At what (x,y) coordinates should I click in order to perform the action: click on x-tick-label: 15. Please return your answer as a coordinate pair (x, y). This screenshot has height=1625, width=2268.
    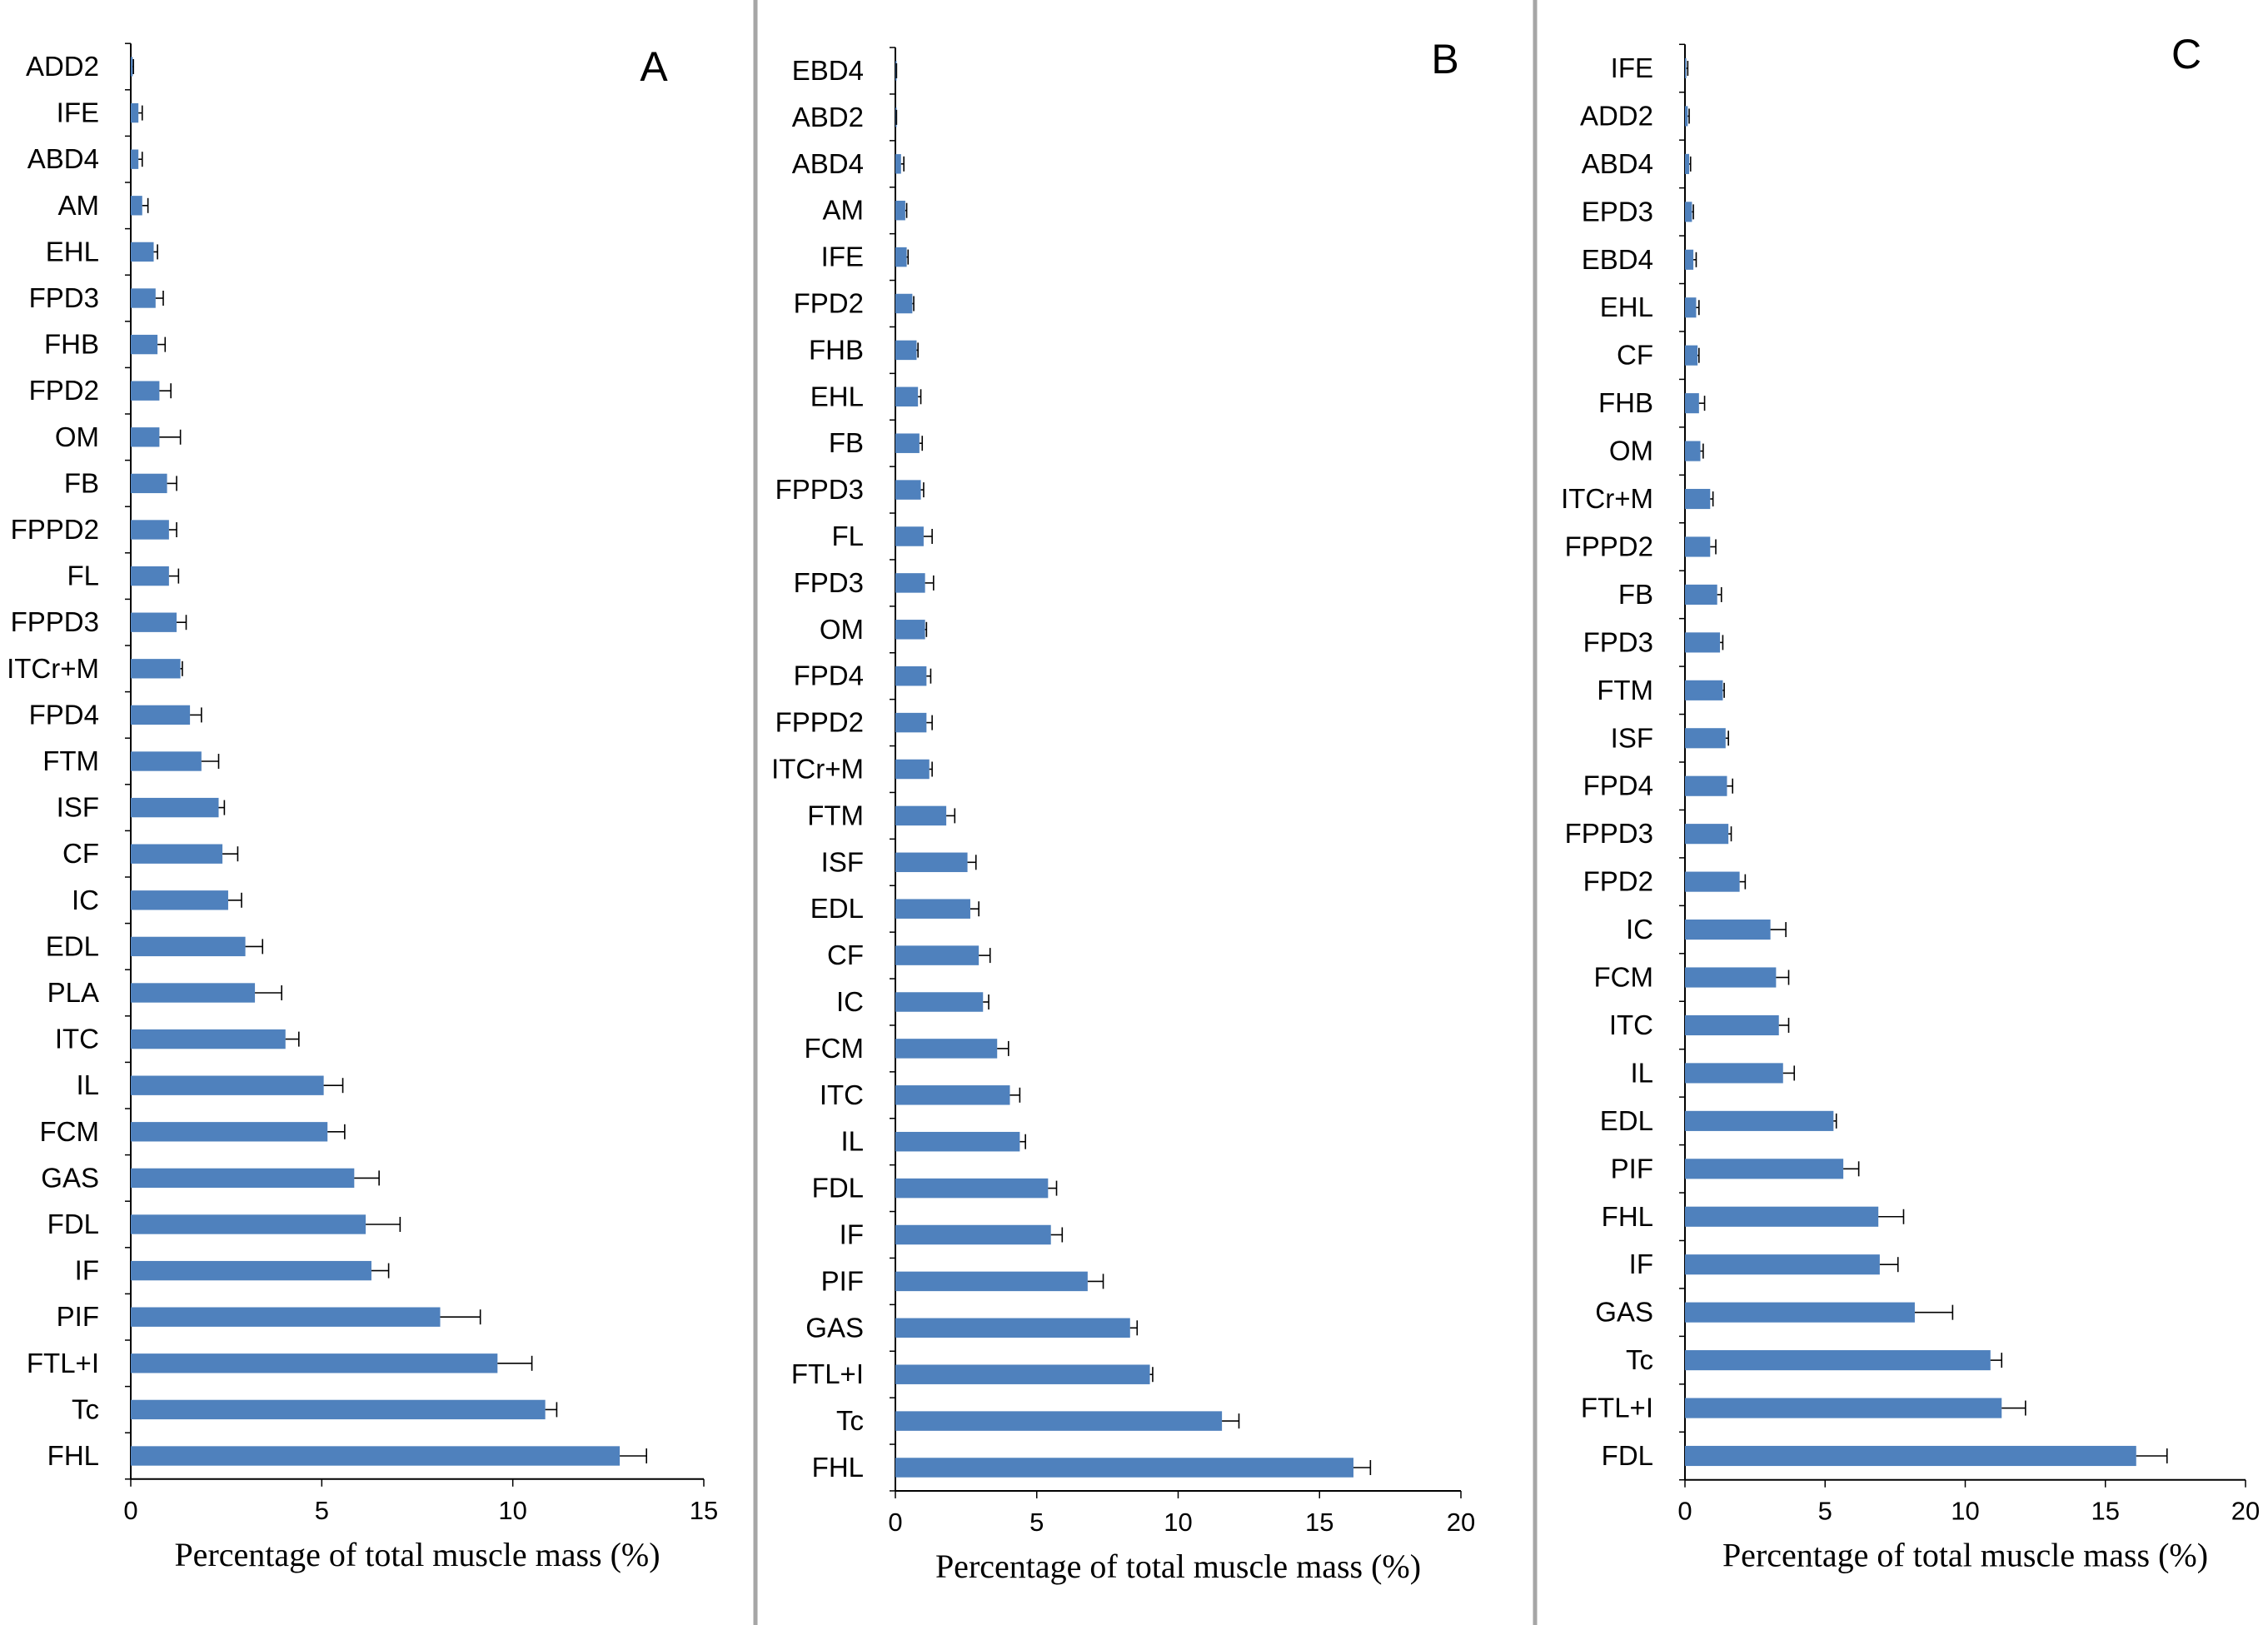
    Looking at the image, I should click on (704, 1510).